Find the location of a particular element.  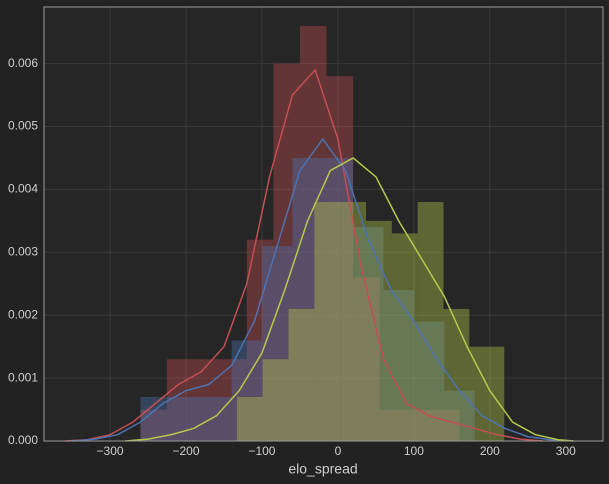

x-tick-label: 100 is located at coordinates (414, 451).